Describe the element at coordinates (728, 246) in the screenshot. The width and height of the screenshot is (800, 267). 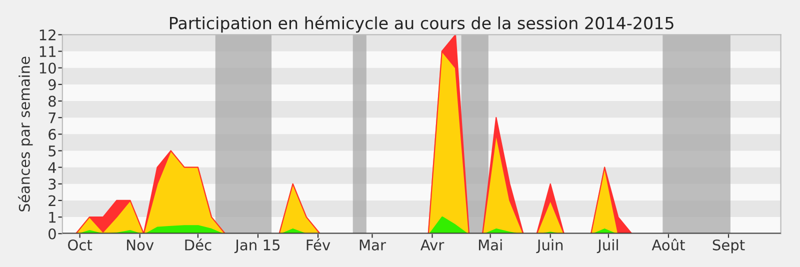
I see `x-tick-label: Sept` at that location.